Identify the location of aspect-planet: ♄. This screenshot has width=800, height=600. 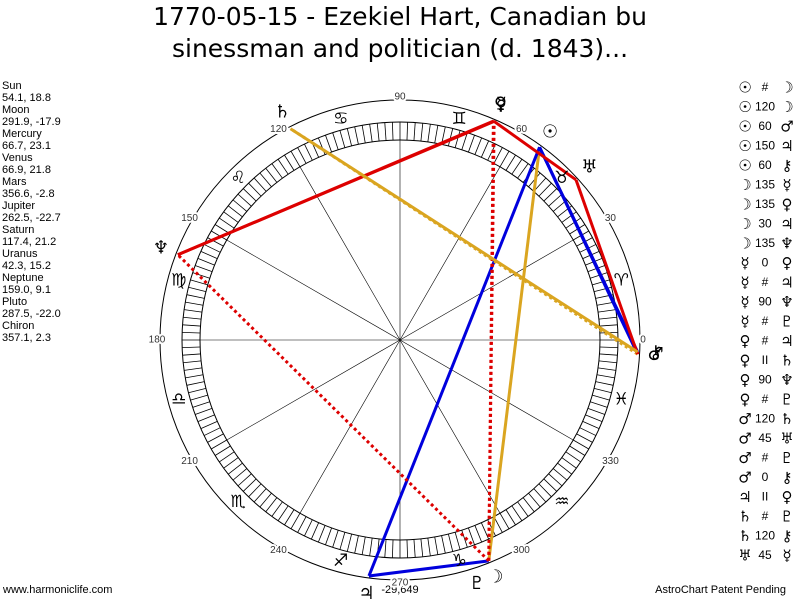
(744, 536).